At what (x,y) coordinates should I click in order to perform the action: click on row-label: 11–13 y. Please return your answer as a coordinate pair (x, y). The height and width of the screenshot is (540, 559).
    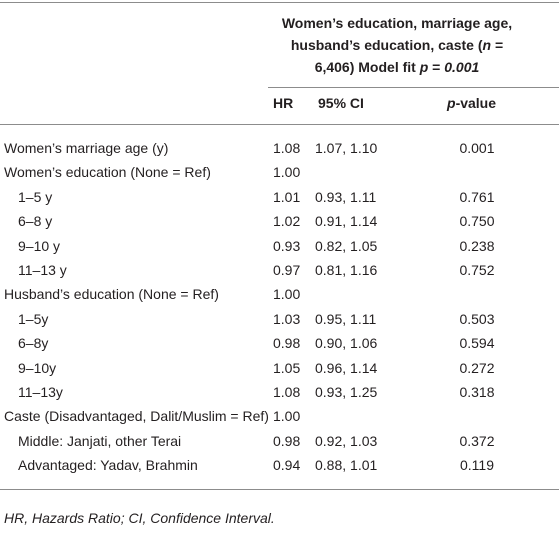
    Looking at the image, I should click on (42, 270).